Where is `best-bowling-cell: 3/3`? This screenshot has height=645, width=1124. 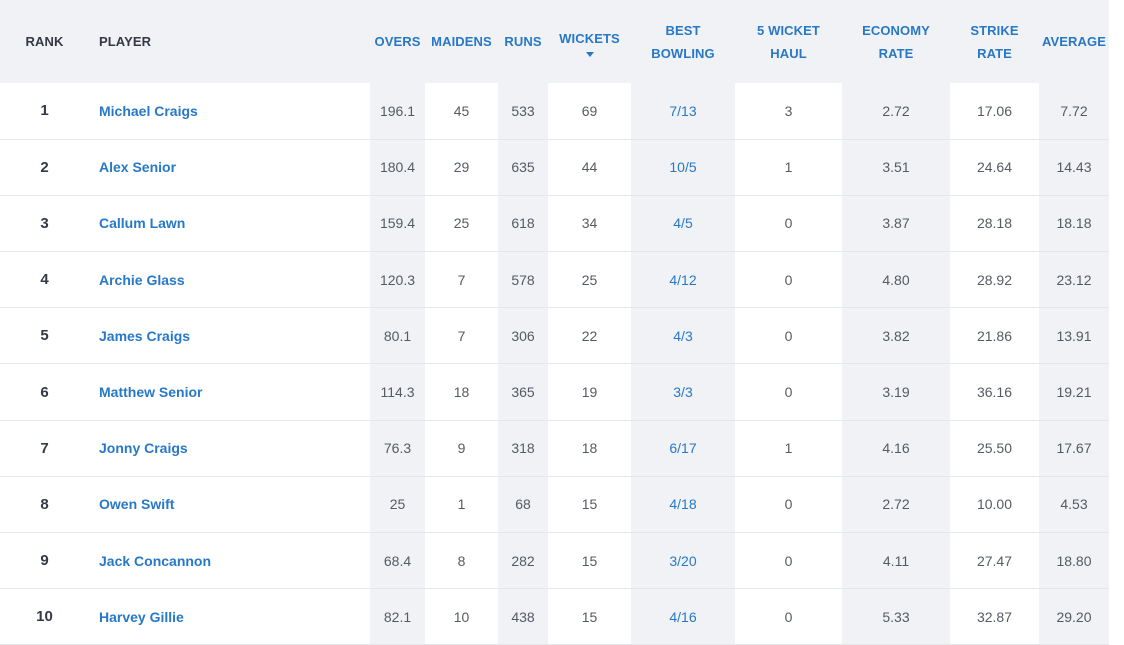 best-bowling-cell: 3/3 is located at coordinates (683, 392).